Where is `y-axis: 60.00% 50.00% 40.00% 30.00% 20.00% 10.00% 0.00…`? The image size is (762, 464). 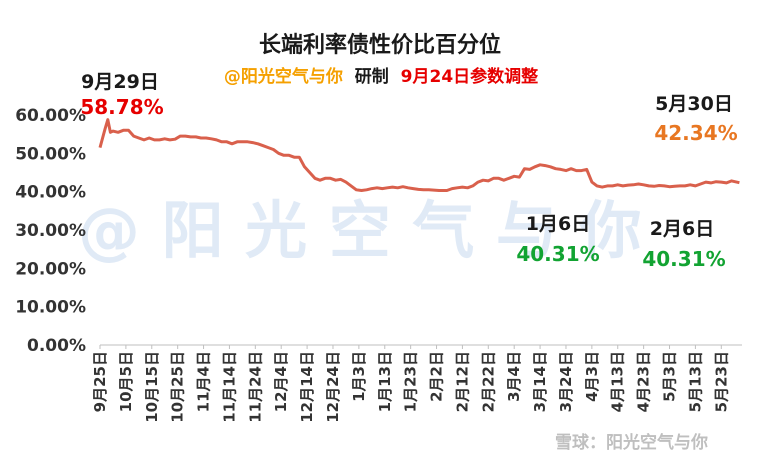 y-axis: 60.00% 50.00% 40.00% 30.00% 20.00% 10.00% 0.00… is located at coordinates (50, 231).